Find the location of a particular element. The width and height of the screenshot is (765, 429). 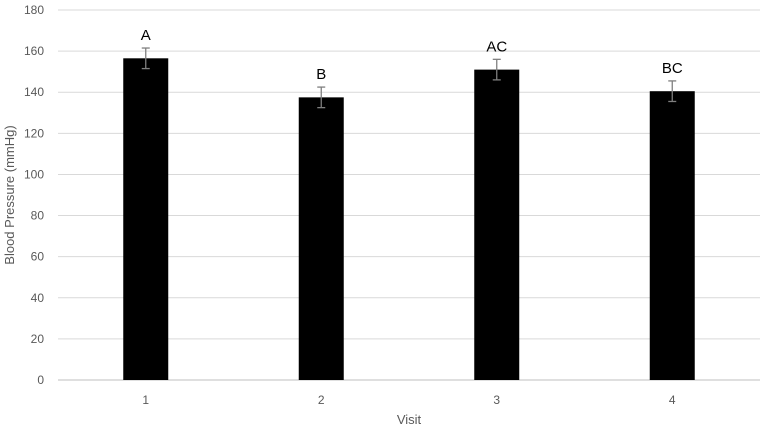

y-tick-label: 0 is located at coordinates (40, 380).